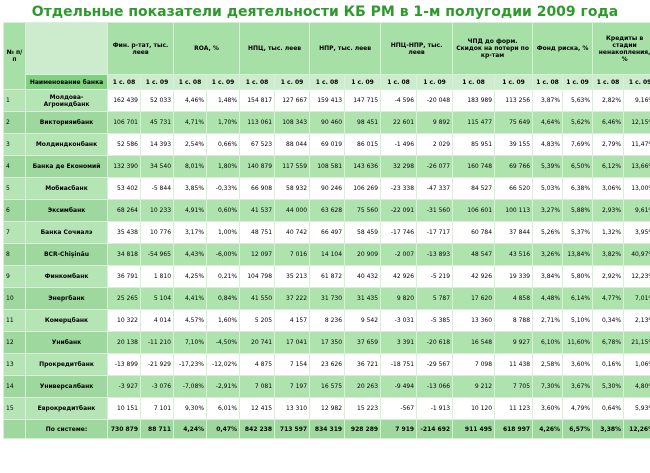  What do you see at coordinates (578, 277) in the screenshot?
I see `table-cell: 5,80%` at bounding box center [578, 277].